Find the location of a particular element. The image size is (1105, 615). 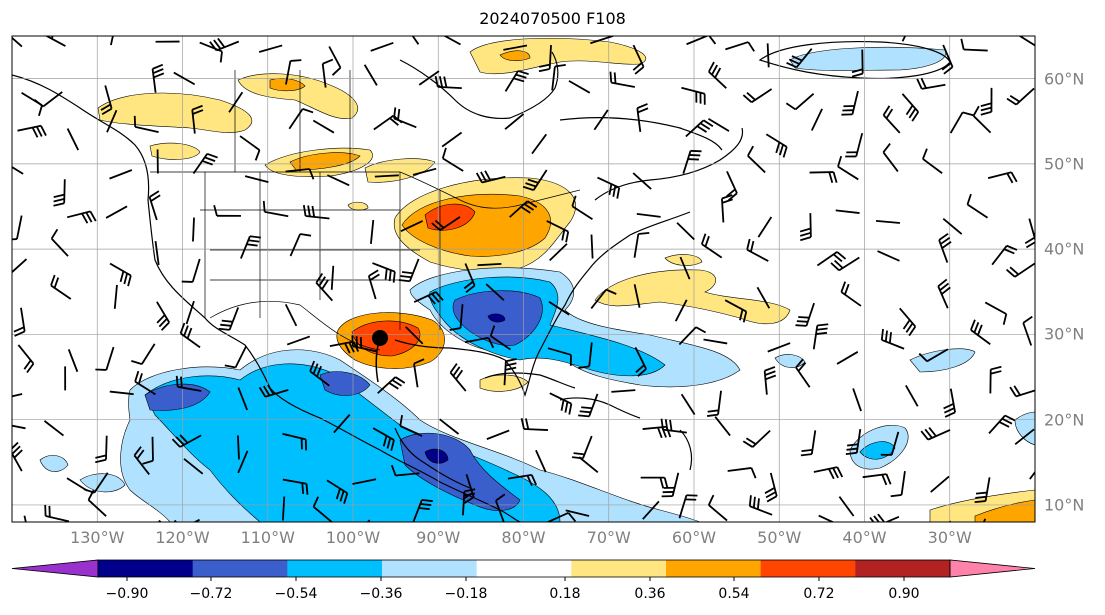

longitude-label: 70°W is located at coordinates (608, 537).